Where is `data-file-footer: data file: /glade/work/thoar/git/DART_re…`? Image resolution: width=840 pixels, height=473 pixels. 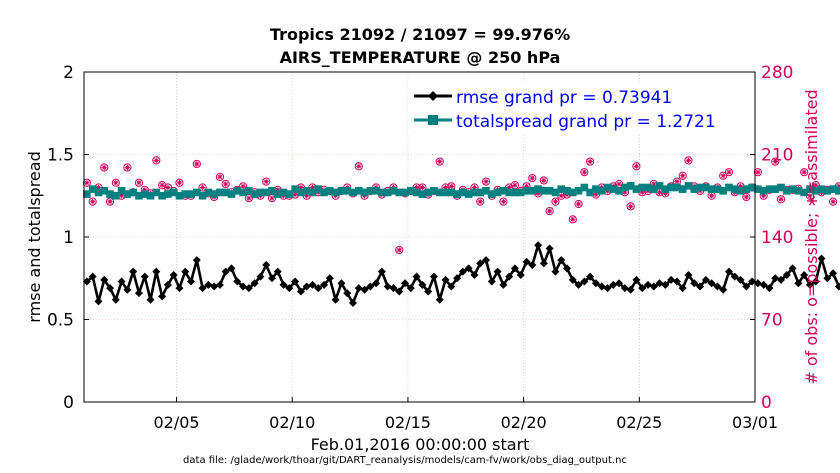 data-file-footer: data file: /glade/work/thoar/git/DART_re… is located at coordinates (405, 460).